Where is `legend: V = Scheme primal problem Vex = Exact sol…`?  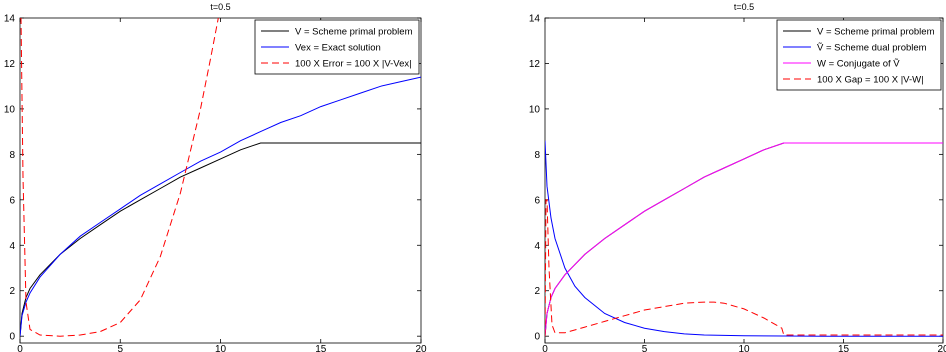
legend: V = Scheme primal problem Vex = Exact sol… is located at coordinates (337, 47).